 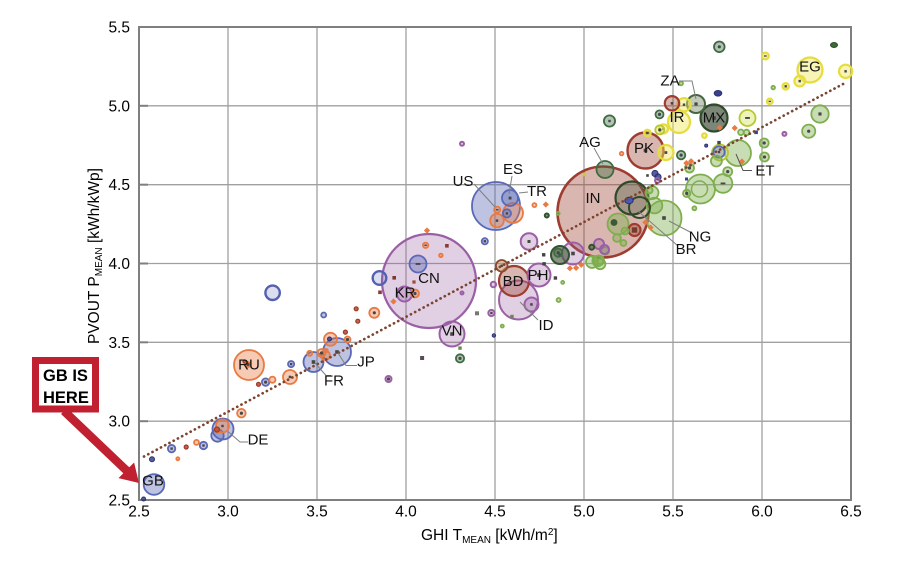 What do you see at coordinates (153, 481) in the screenshot?
I see `svg-text: GB` at bounding box center [153, 481].